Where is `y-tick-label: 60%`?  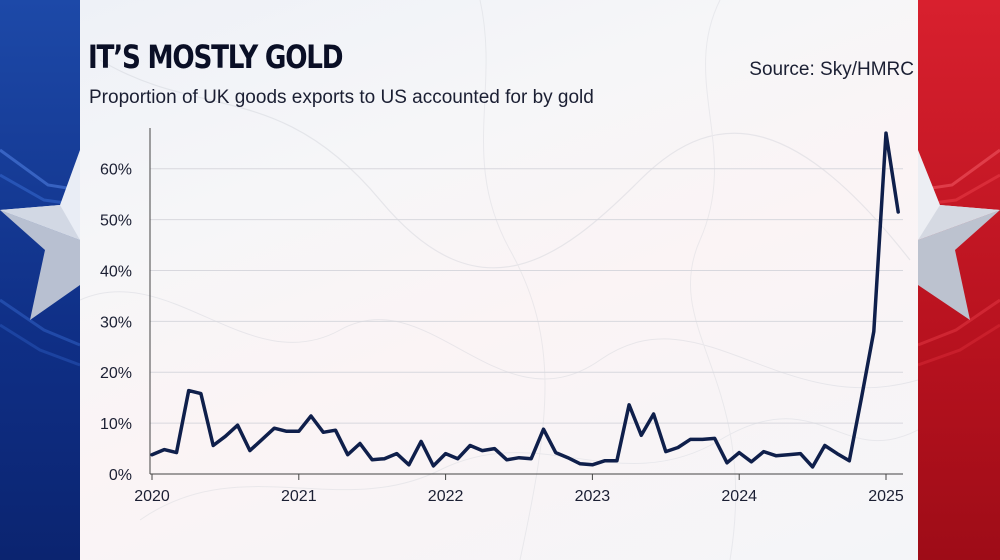
y-tick-label: 60% is located at coordinates (116, 170).